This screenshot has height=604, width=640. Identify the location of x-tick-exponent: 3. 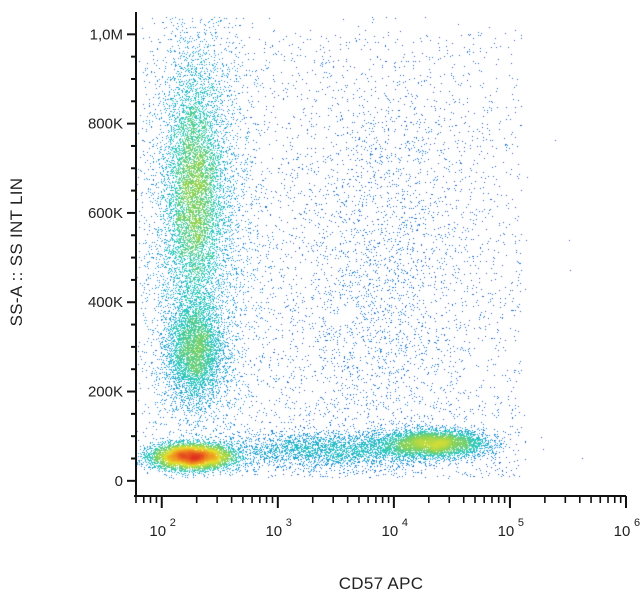
(289, 523).